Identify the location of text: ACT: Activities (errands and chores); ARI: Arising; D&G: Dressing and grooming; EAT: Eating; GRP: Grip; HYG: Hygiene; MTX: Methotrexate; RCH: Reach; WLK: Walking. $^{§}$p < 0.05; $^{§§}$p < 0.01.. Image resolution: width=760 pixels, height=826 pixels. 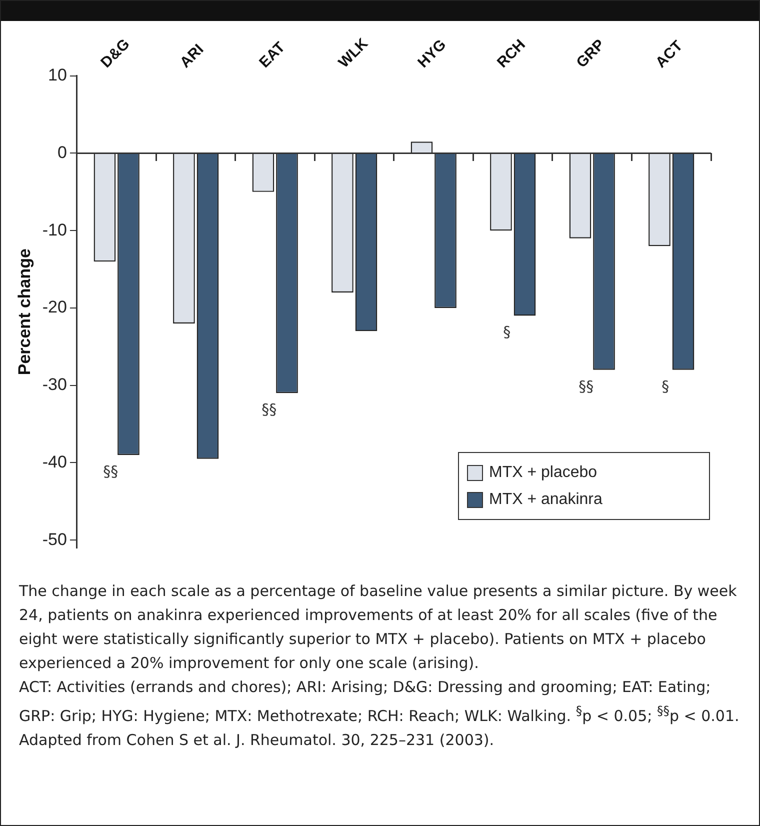
(379, 702).